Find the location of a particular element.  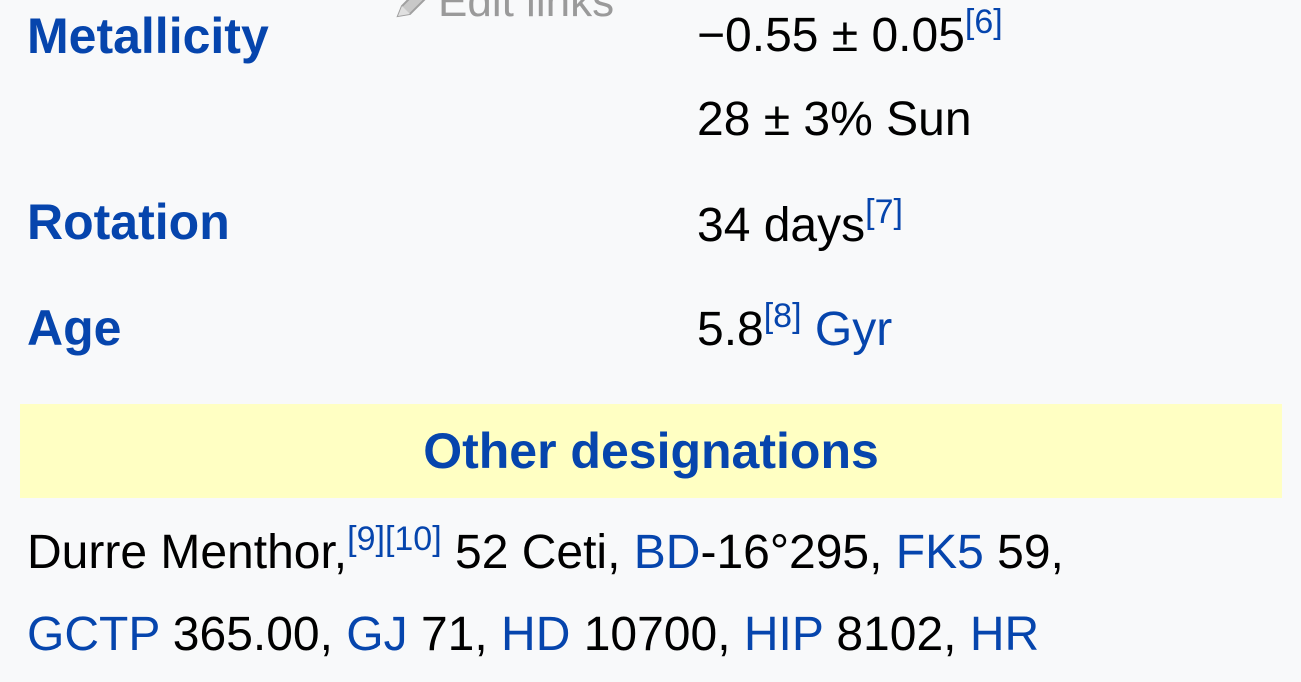

gctp-link: GCTP is located at coordinates (93, 634).